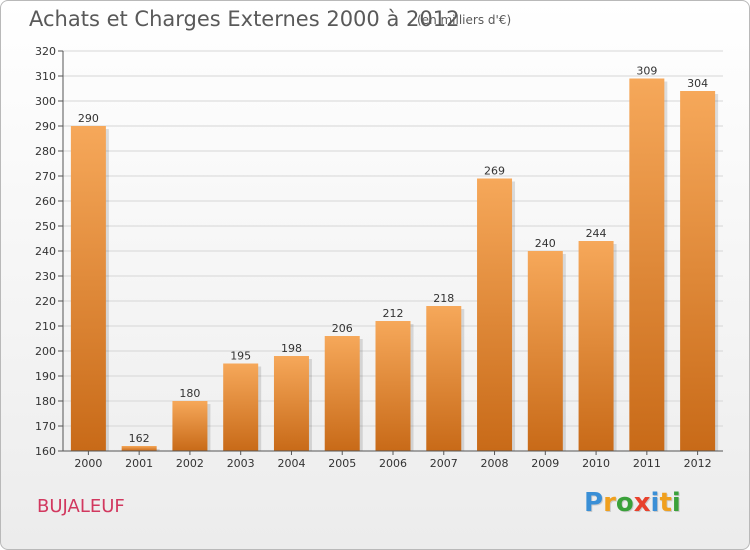  I want to click on x-tick-label: 2007, so click(444, 463).